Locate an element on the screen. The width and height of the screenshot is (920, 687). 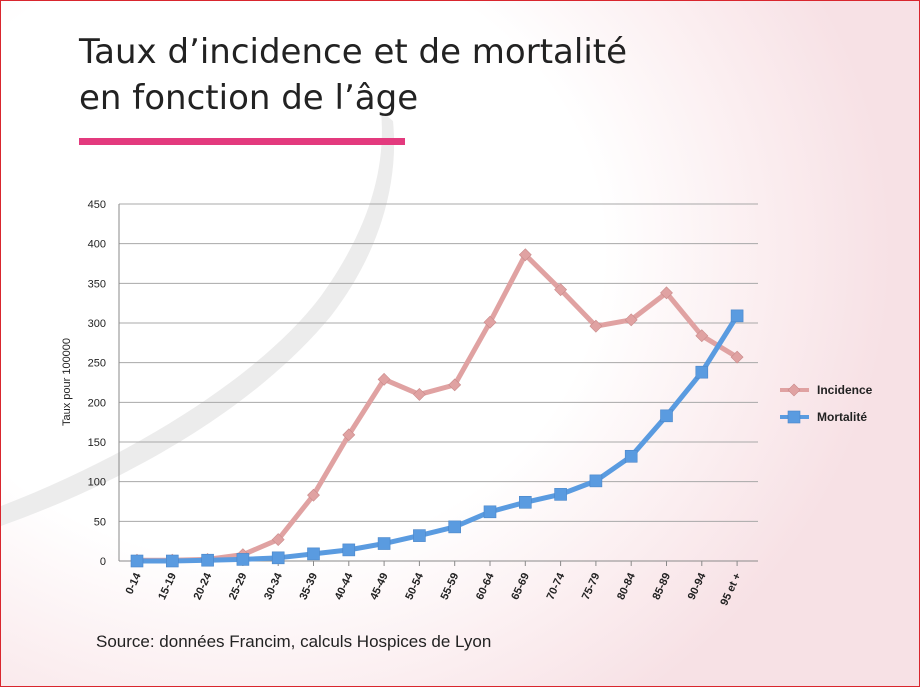
x-tick-label: 80-84 is located at coordinates (626, 585).